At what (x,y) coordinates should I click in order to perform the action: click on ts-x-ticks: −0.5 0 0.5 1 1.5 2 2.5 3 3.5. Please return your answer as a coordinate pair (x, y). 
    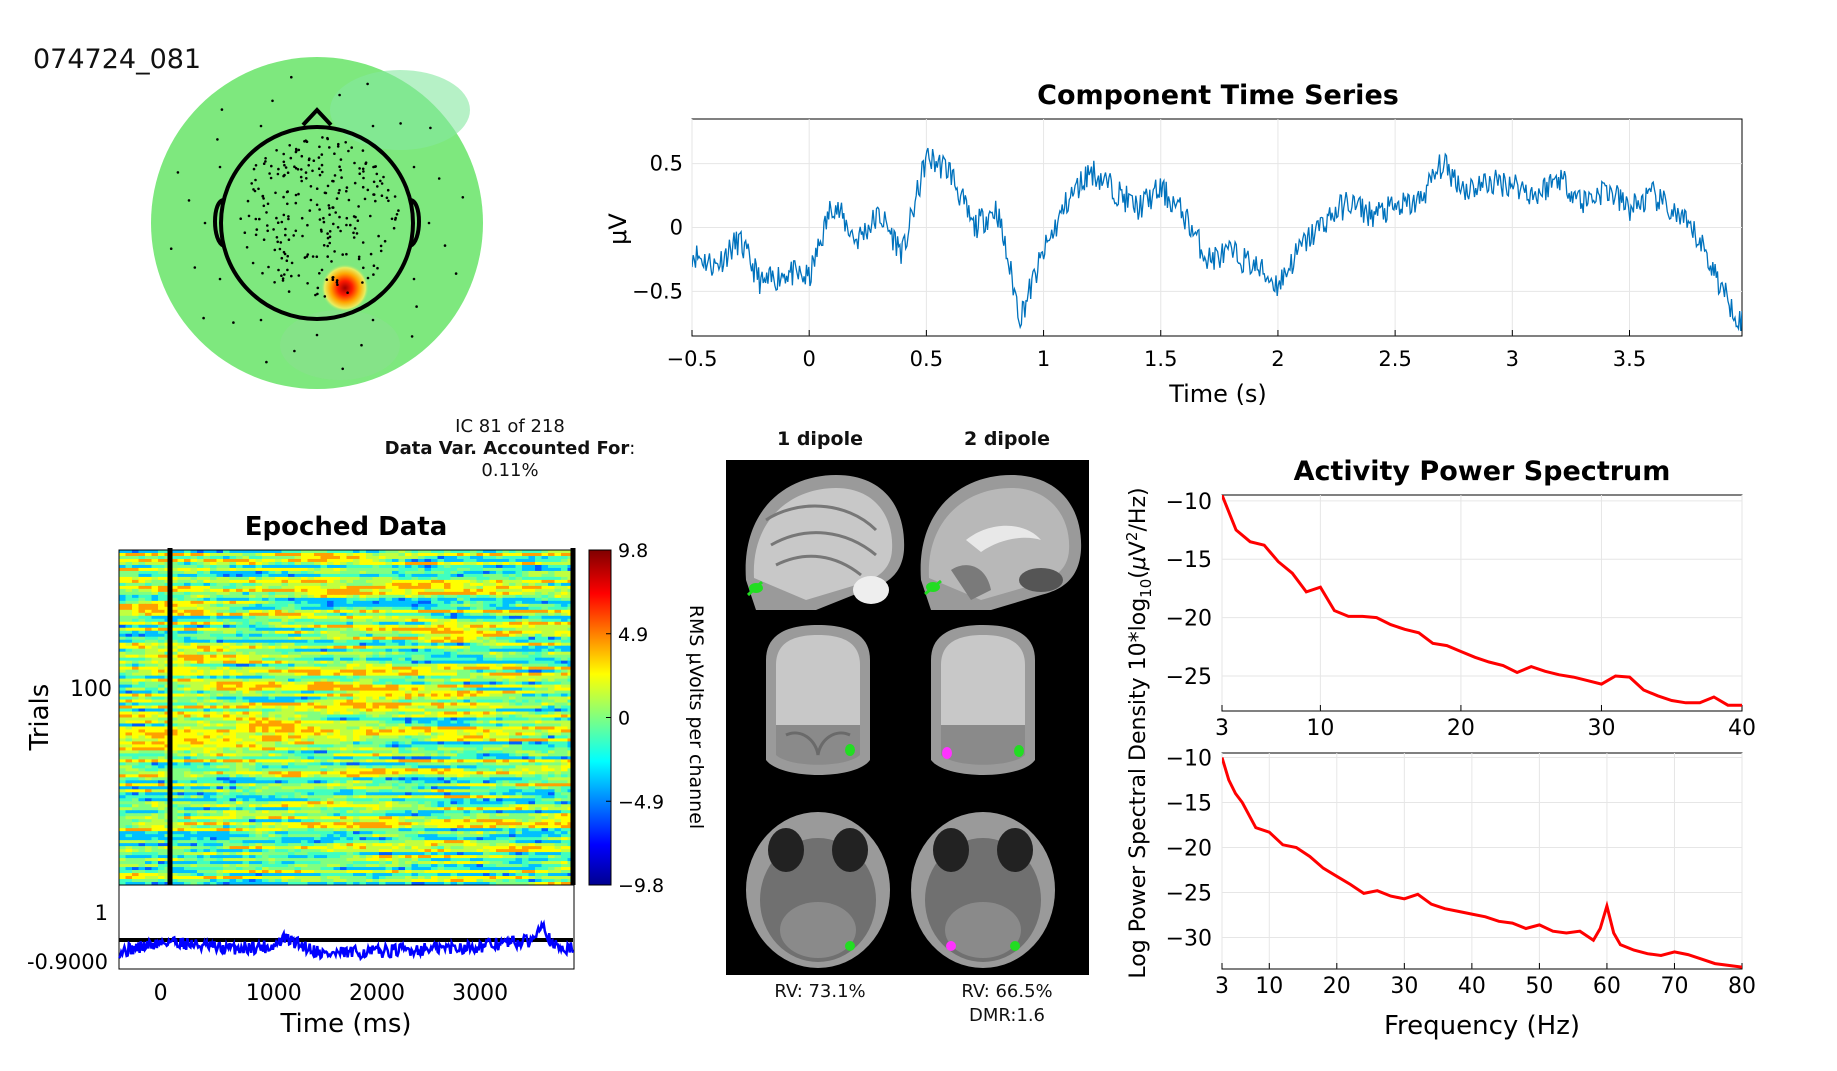
    Looking at the image, I should click on (1156, 350).